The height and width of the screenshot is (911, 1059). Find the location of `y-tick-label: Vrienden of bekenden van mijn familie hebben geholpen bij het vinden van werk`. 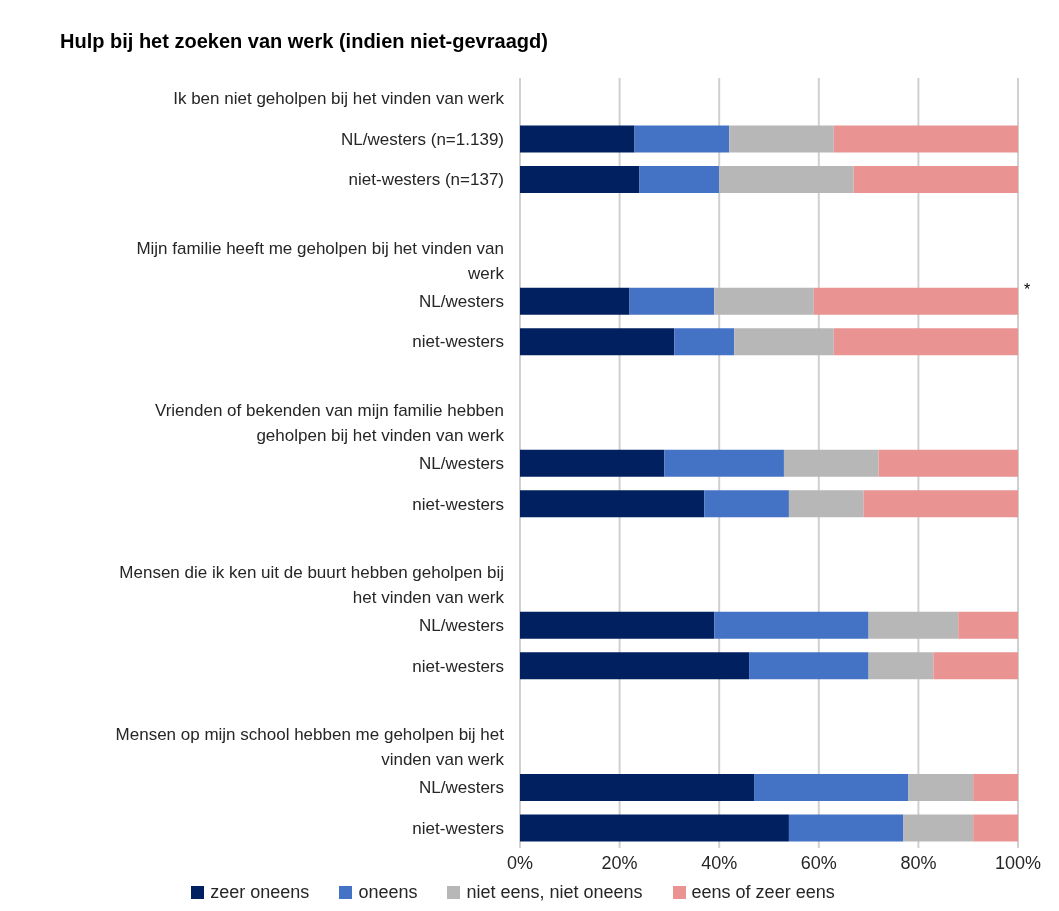

y-tick-label: Vrienden of bekenden van mijn familie hebben geholpen bij het vinden van werk is located at coordinates (329, 422).